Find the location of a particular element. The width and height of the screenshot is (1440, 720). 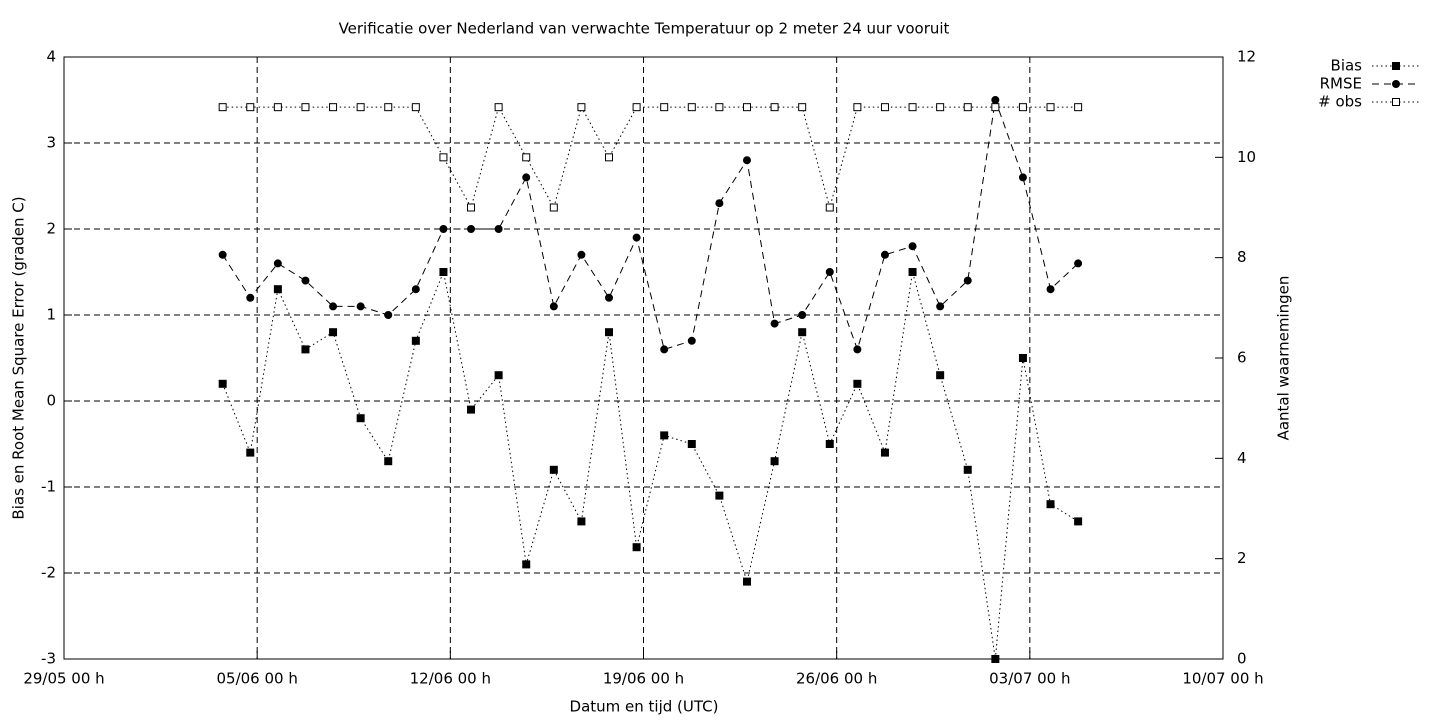

y-tick-label: 1 is located at coordinates (51, 315).